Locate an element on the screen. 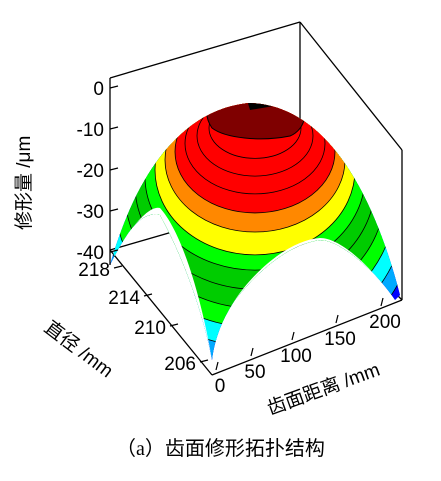 The width and height of the screenshot is (441, 481). z-tick-label: -10 is located at coordinates (90, 130).